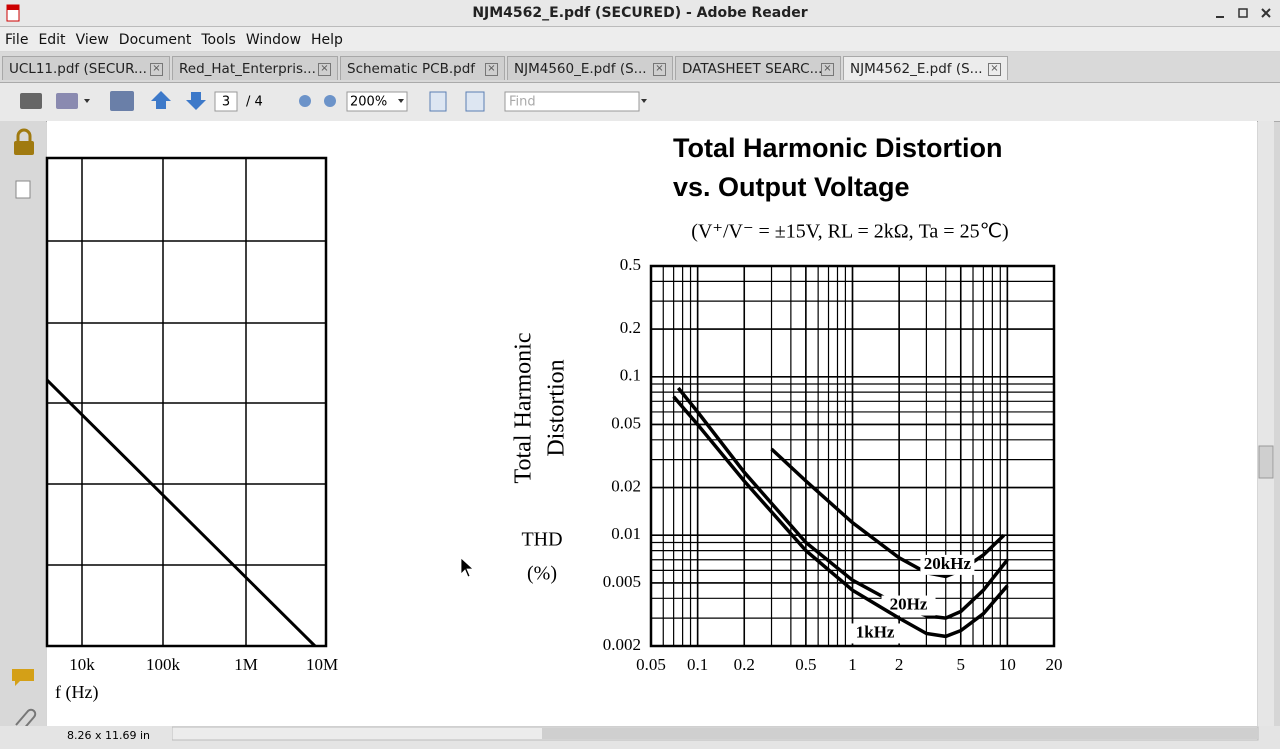  What do you see at coordinates (109, 735) in the screenshot?
I see `page-size: 8.26 x 11.69 in` at bounding box center [109, 735].